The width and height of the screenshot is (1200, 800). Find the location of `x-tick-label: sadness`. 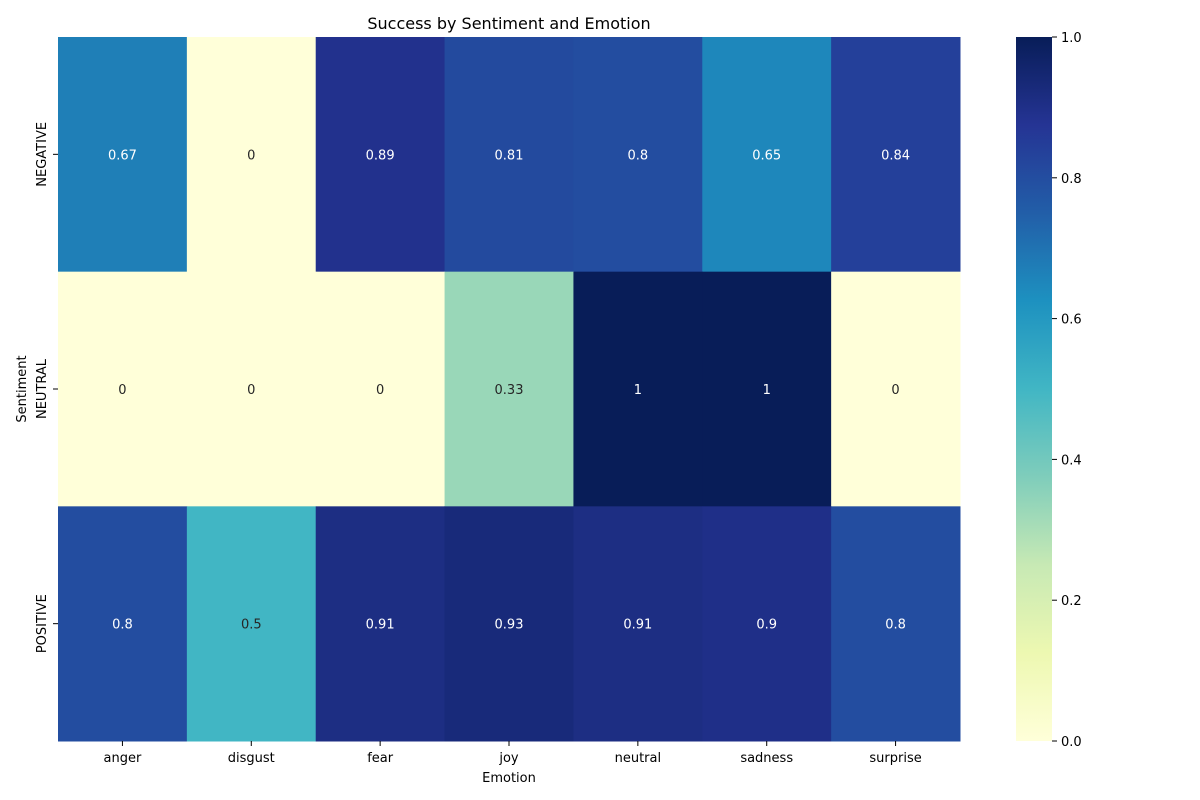

x-tick-label: sadness is located at coordinates (766, 758).